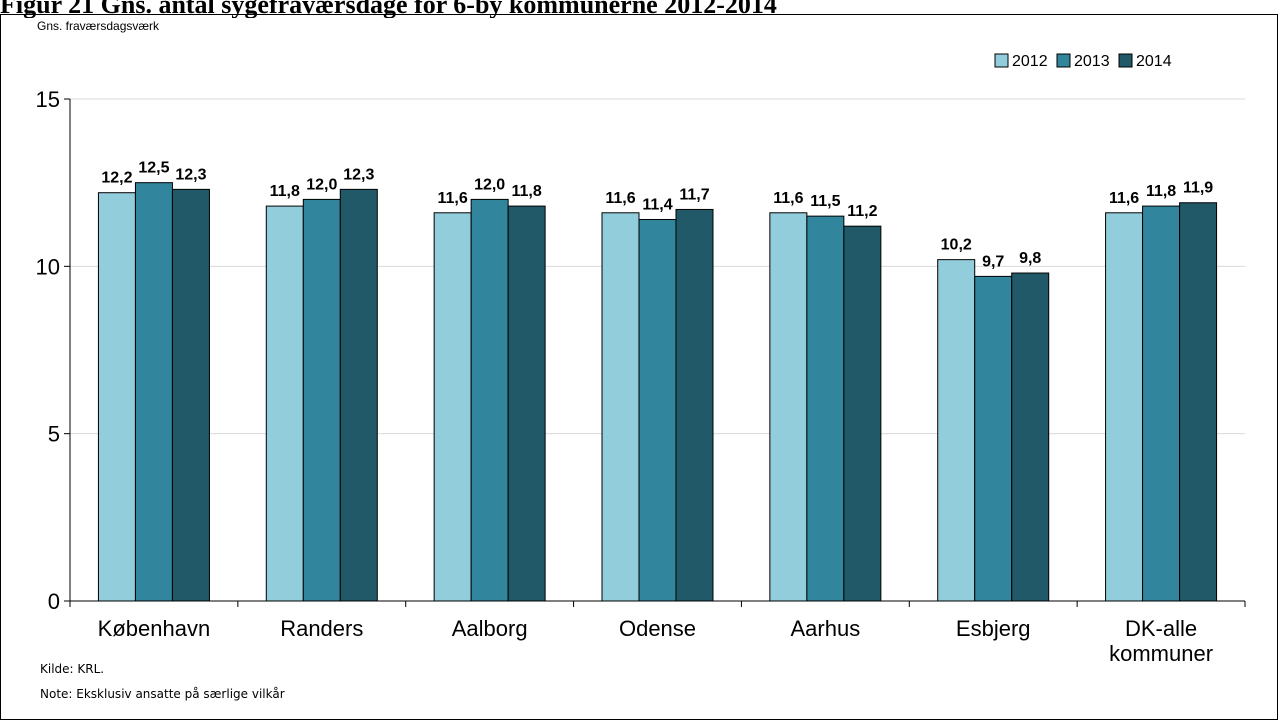 The height and width of the screenshot is (722, 1280). I want to click on x-tick-label: DK-alle kommuner, so click(1161, 641).